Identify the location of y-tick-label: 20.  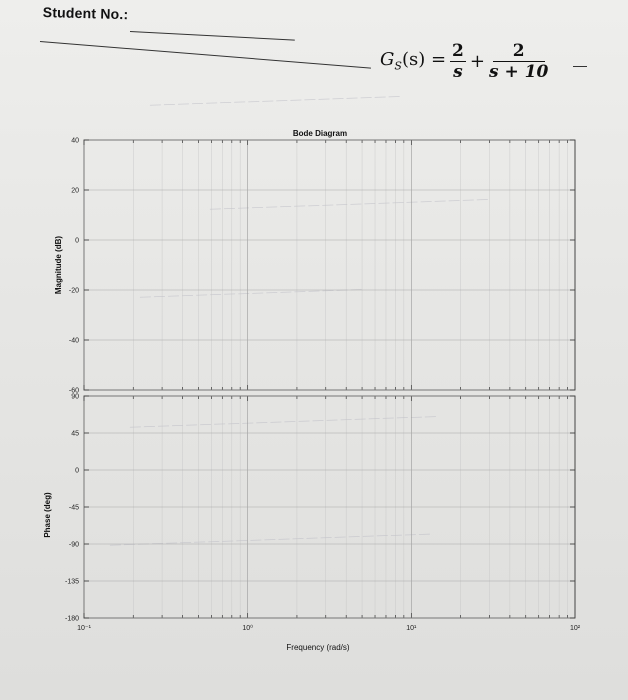
(75, 191).